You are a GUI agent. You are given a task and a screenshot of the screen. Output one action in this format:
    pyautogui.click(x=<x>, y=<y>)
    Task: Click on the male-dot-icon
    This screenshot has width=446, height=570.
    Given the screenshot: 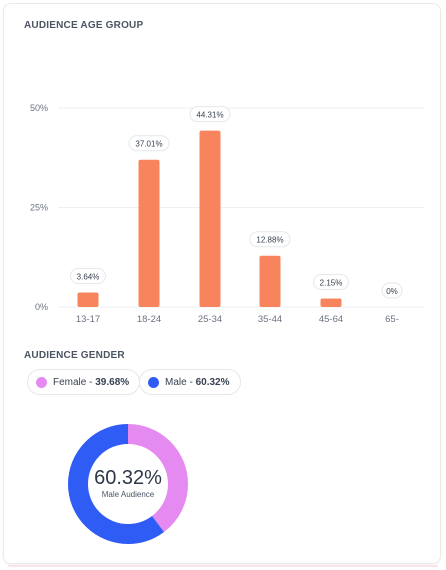 What is the action you would take?
    pyautogui.click(x=153, y=382)
    